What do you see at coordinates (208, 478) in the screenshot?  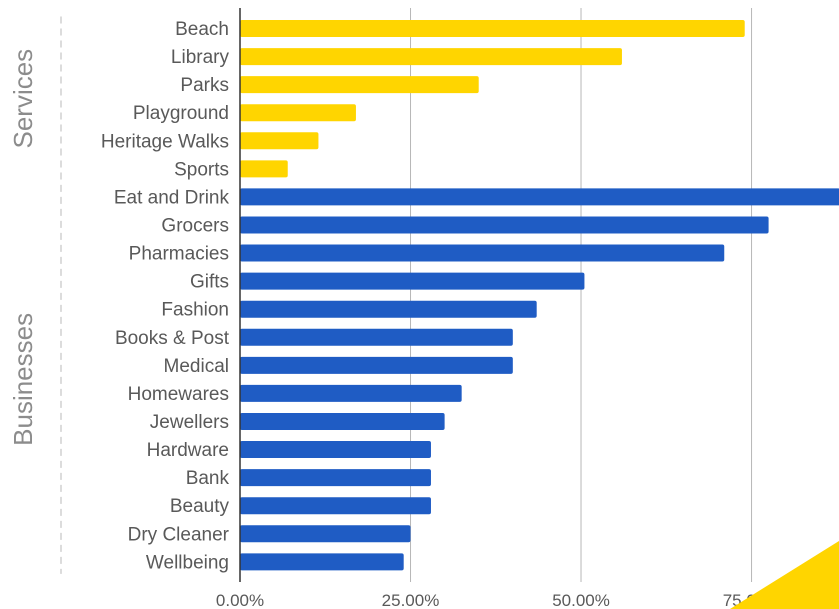 I see `category-label: Bank` at bounding box center [208, 478].